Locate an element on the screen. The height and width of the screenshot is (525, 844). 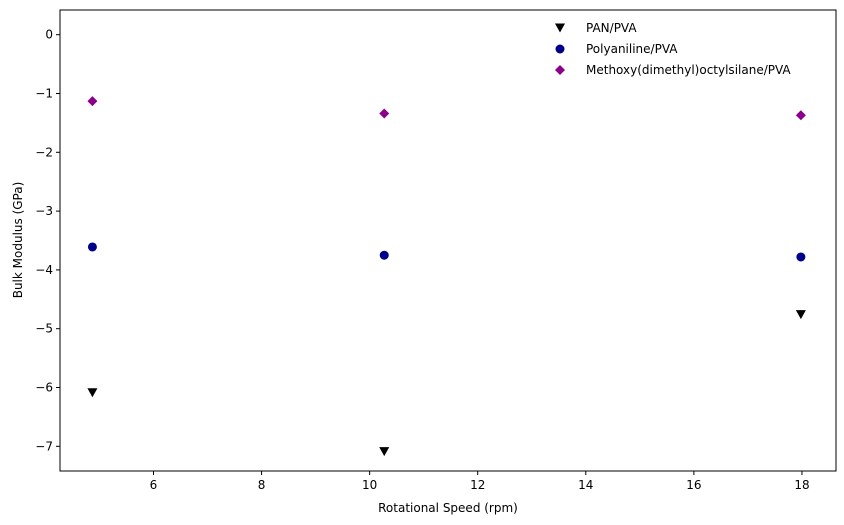
x-axis-ticks: 6 8 10 12 14 16 18 is located at coordinates (480, 481).